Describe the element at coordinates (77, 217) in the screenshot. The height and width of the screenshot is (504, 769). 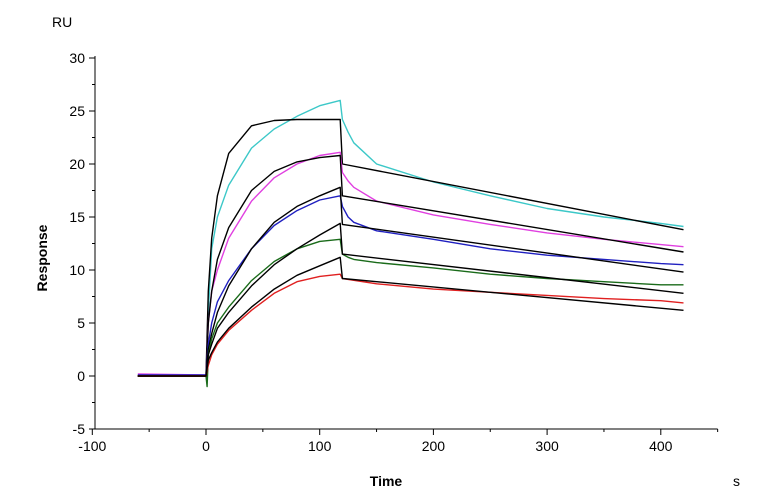
I see `y-tick-label: 15` at that location.